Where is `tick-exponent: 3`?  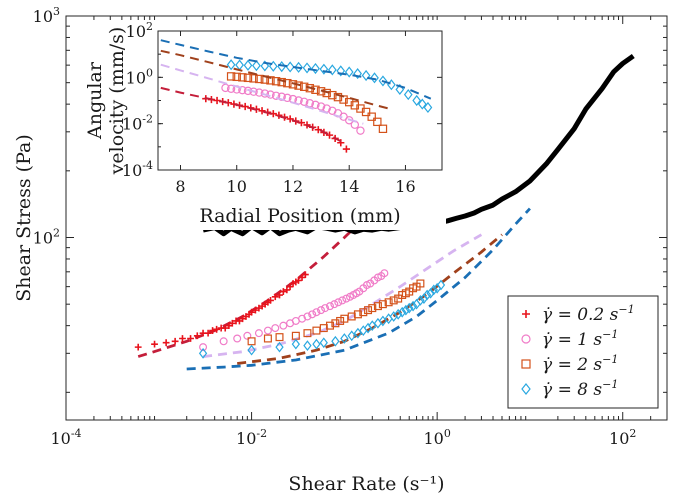
tick-exponent: 3 is located at coordinates (56, 11).